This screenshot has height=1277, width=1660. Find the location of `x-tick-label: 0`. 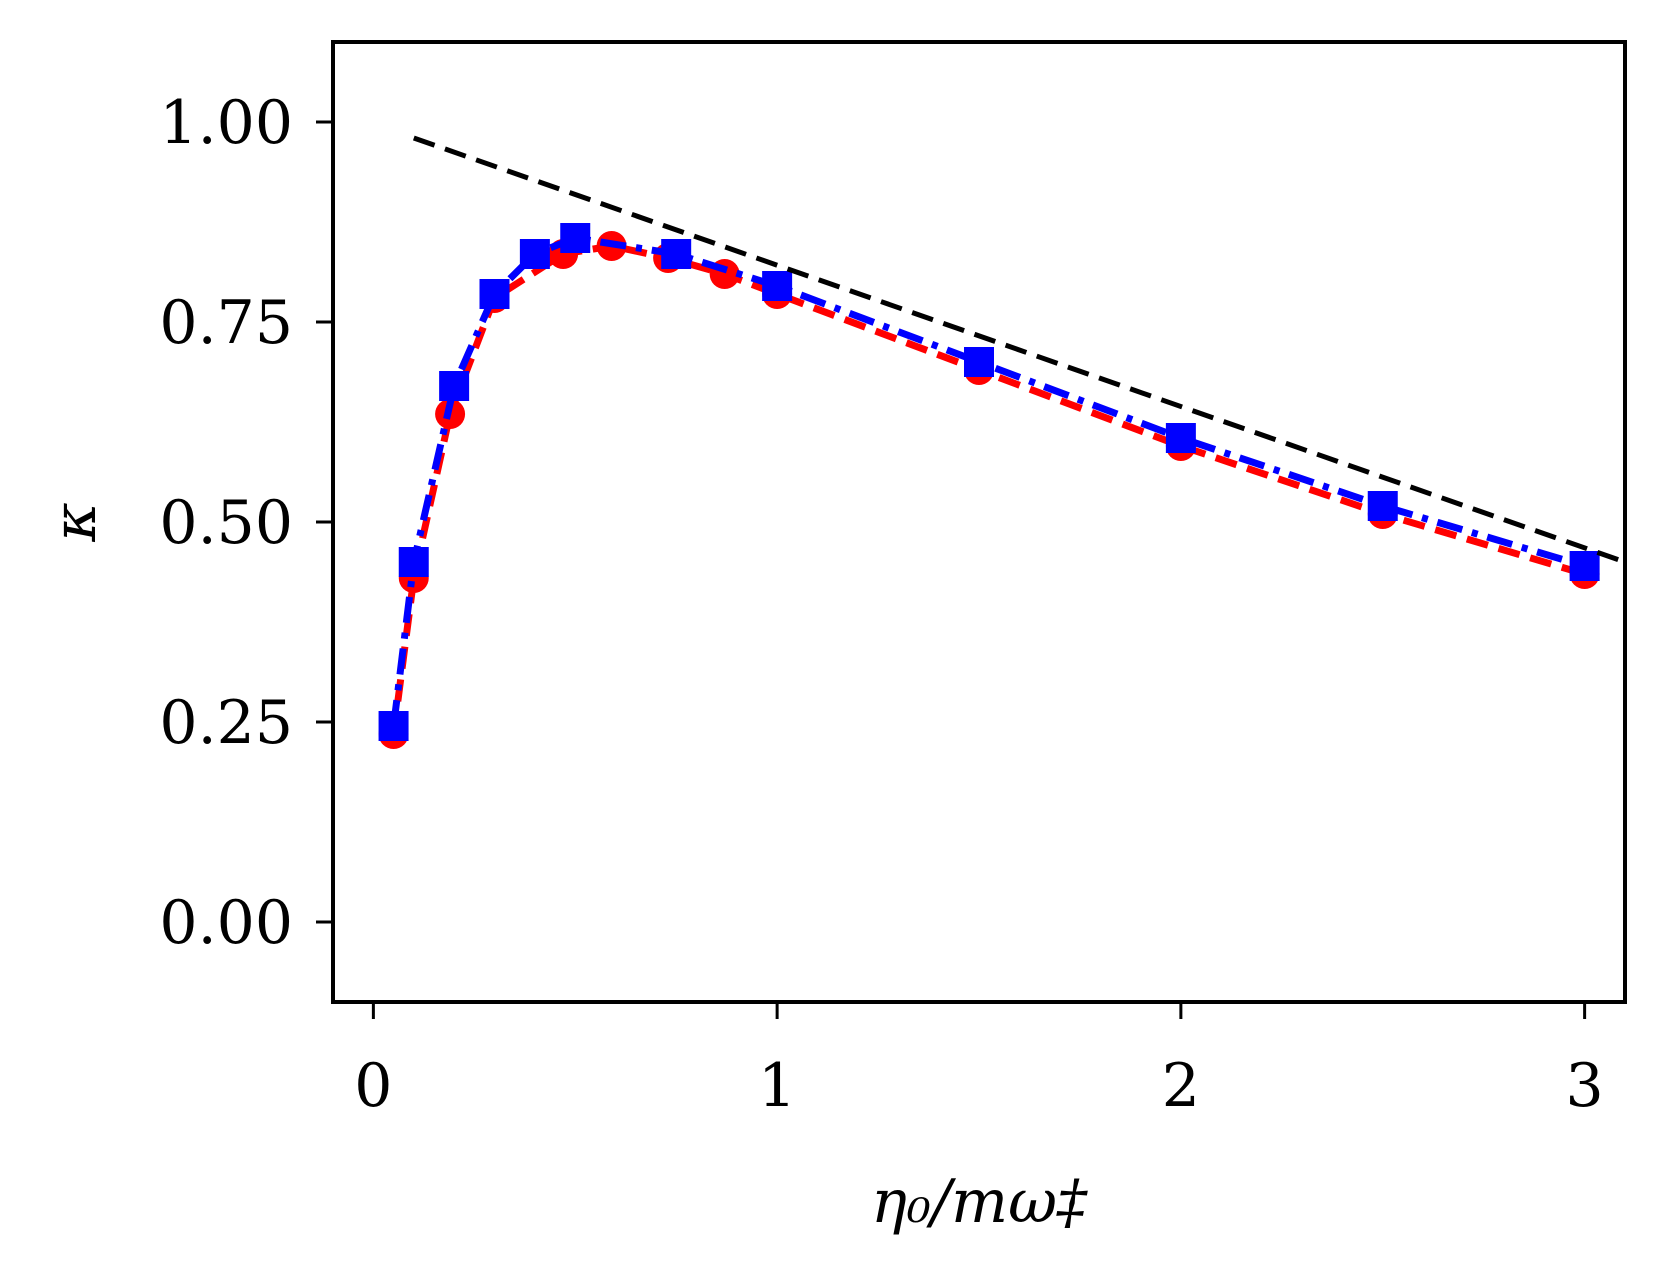

x-tick-label: 0 is located at coordinates (373, 1086).